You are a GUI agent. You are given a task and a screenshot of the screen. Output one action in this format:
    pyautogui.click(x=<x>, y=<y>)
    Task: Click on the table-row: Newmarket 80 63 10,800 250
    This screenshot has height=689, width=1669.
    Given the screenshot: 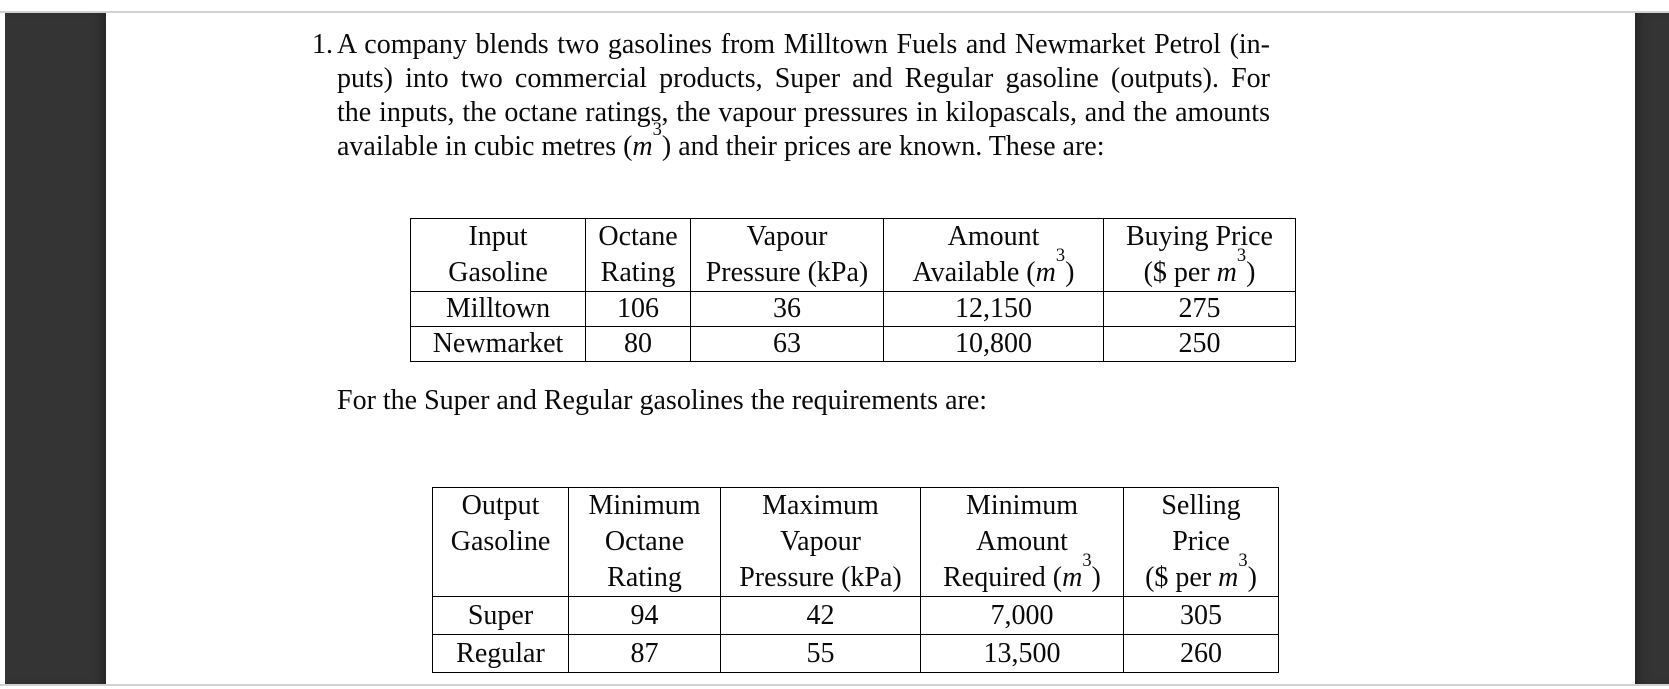 What is the action you would take?
    pyautogui.click(x=853, y=344)
    